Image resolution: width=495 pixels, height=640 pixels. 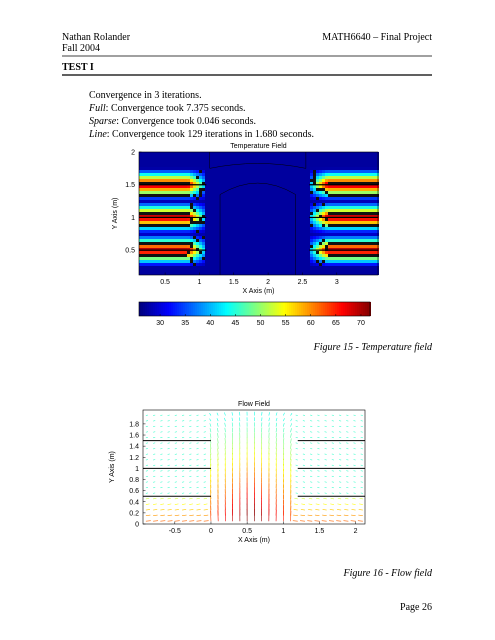 What do you see at coordinates (97, 134) in the screenshot?
I see `label: Line` at bounding box center [97, 134].